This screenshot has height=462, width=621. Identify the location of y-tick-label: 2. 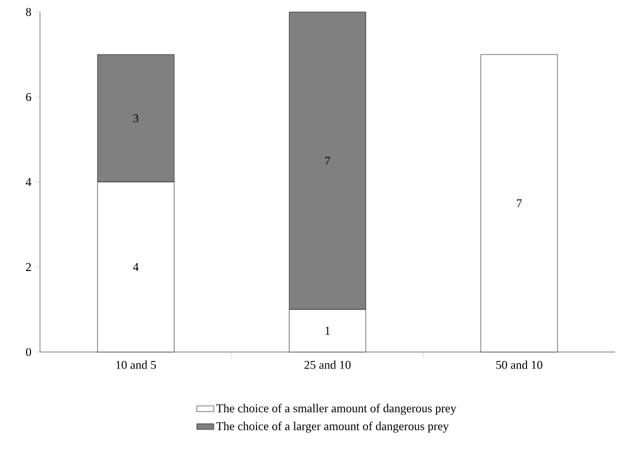
(28, 267).